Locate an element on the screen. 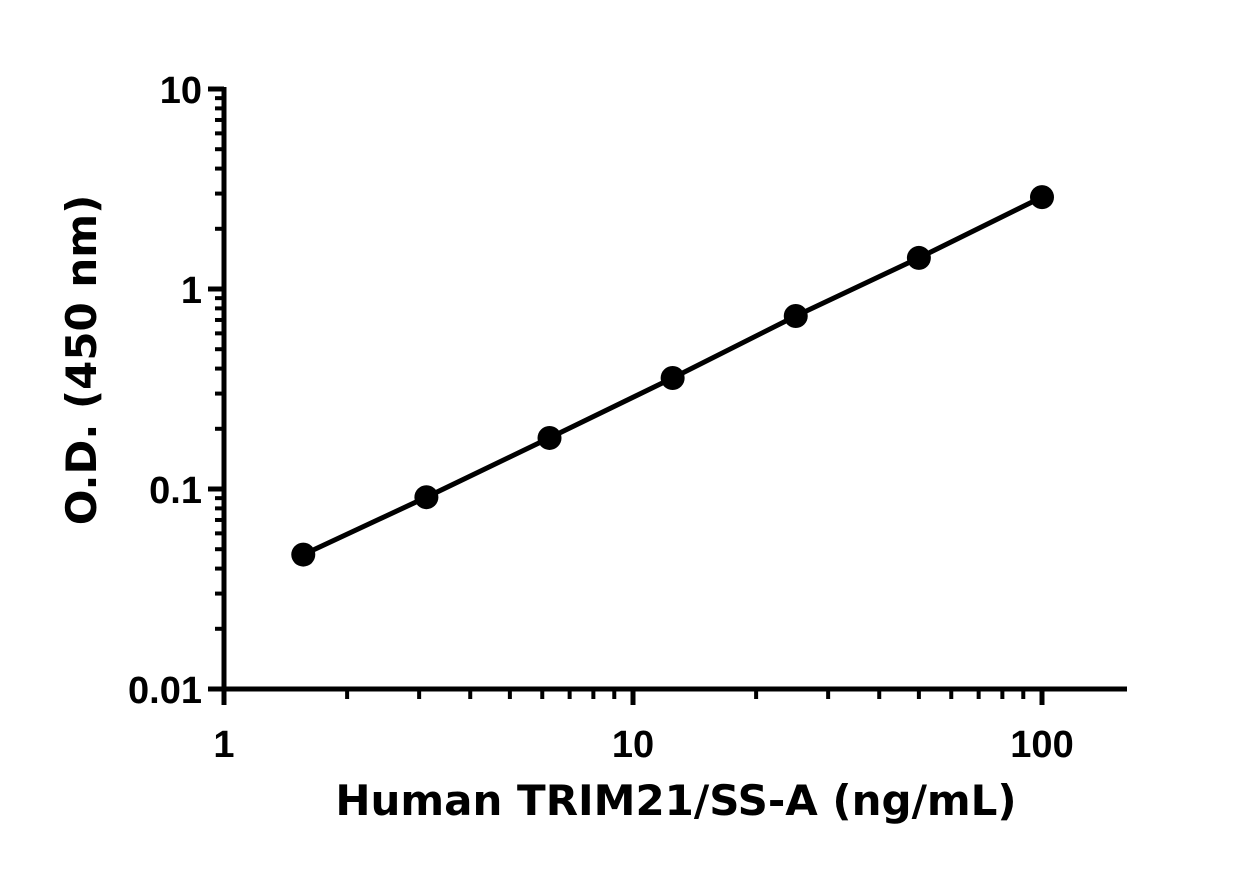  y-axis-title: O.D. (450 nm) is located at coordinates (81, 360).